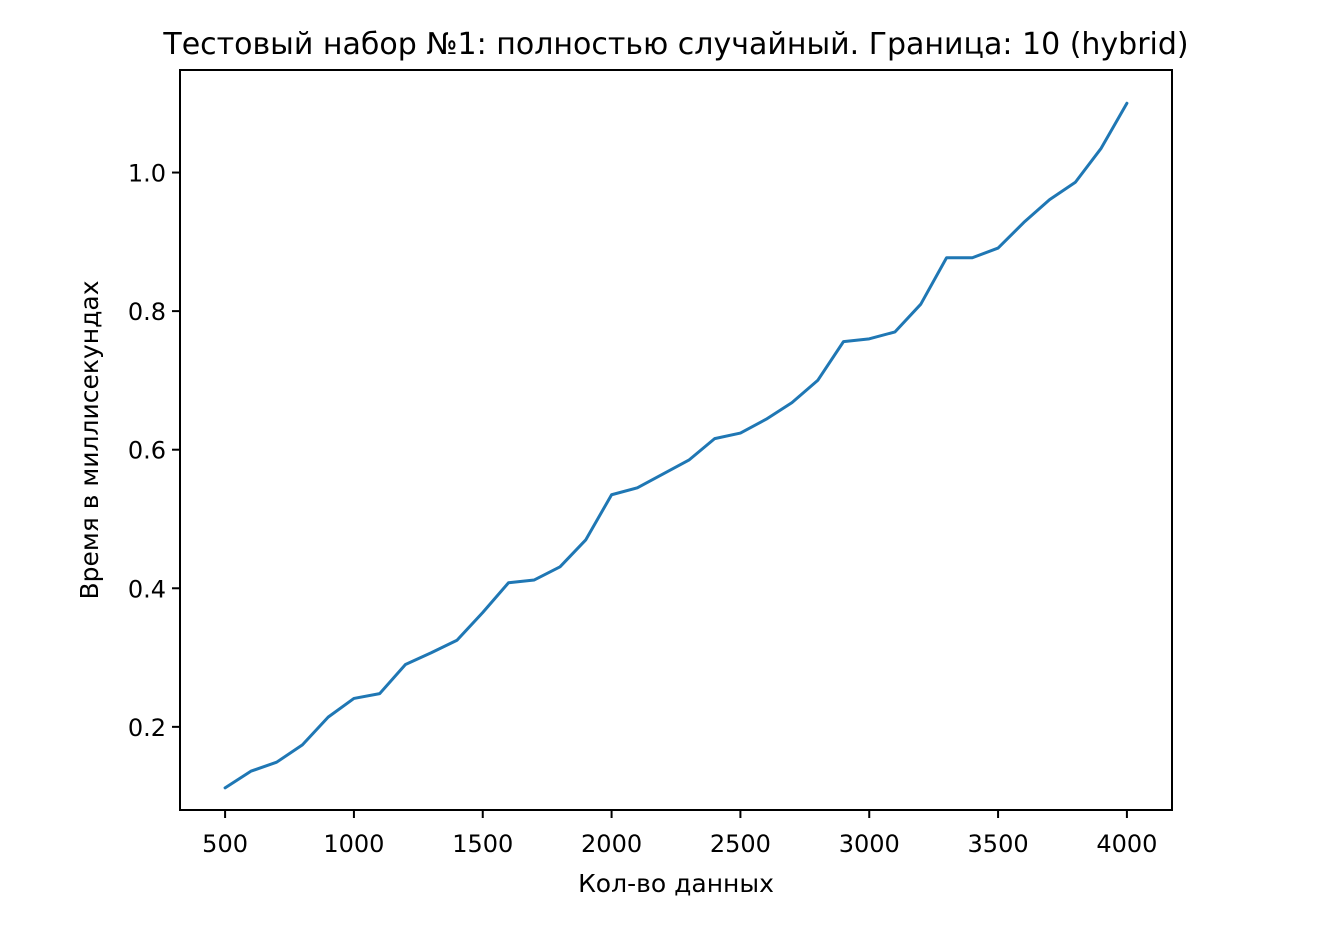 The image size is (1324, 932). I want to click on x-tick-label: 2000, so click(611, 844).